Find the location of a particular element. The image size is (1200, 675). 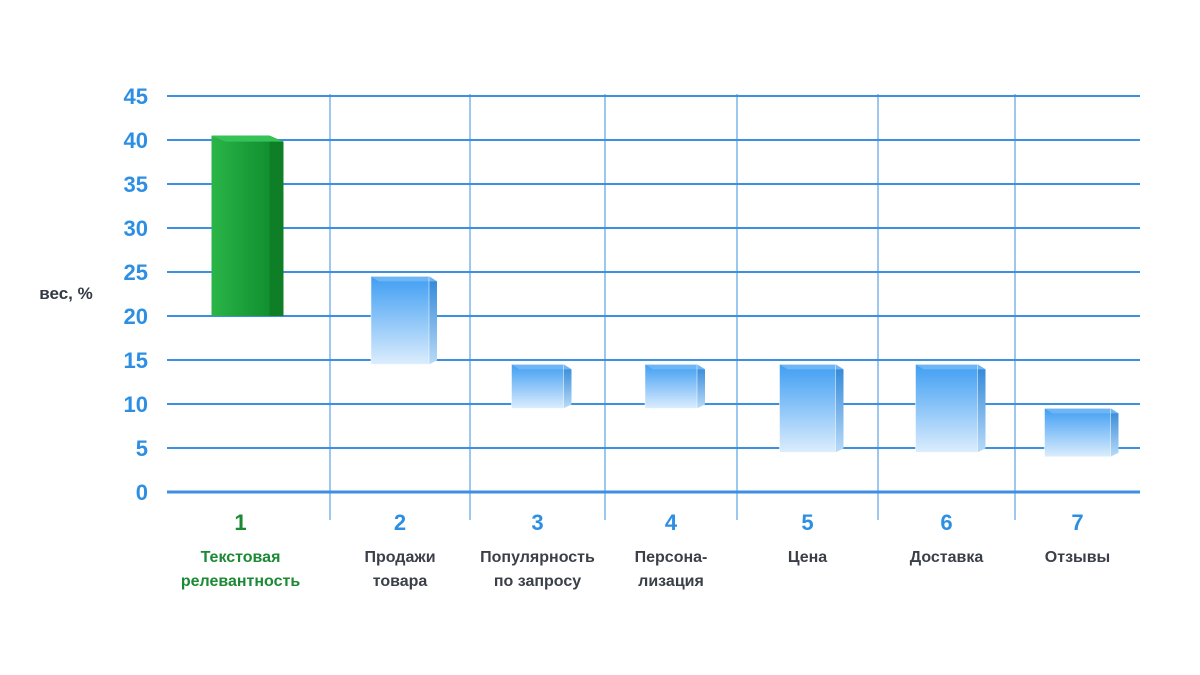

x-category-label: релевантность is located at coordinates (241, 581).